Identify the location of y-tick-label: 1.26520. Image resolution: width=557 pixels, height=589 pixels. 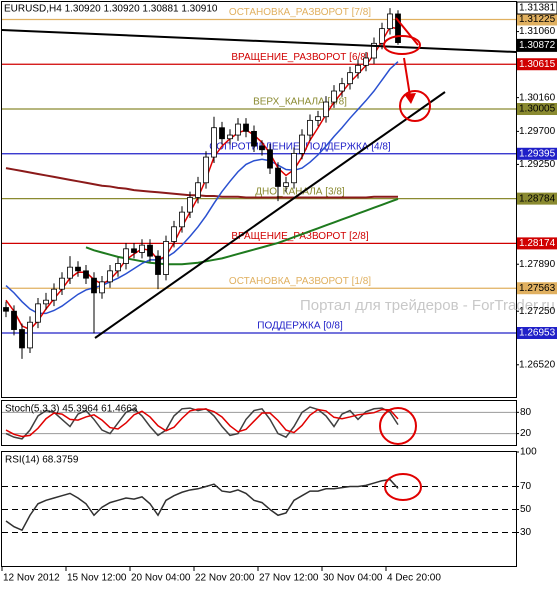
(537, 364).